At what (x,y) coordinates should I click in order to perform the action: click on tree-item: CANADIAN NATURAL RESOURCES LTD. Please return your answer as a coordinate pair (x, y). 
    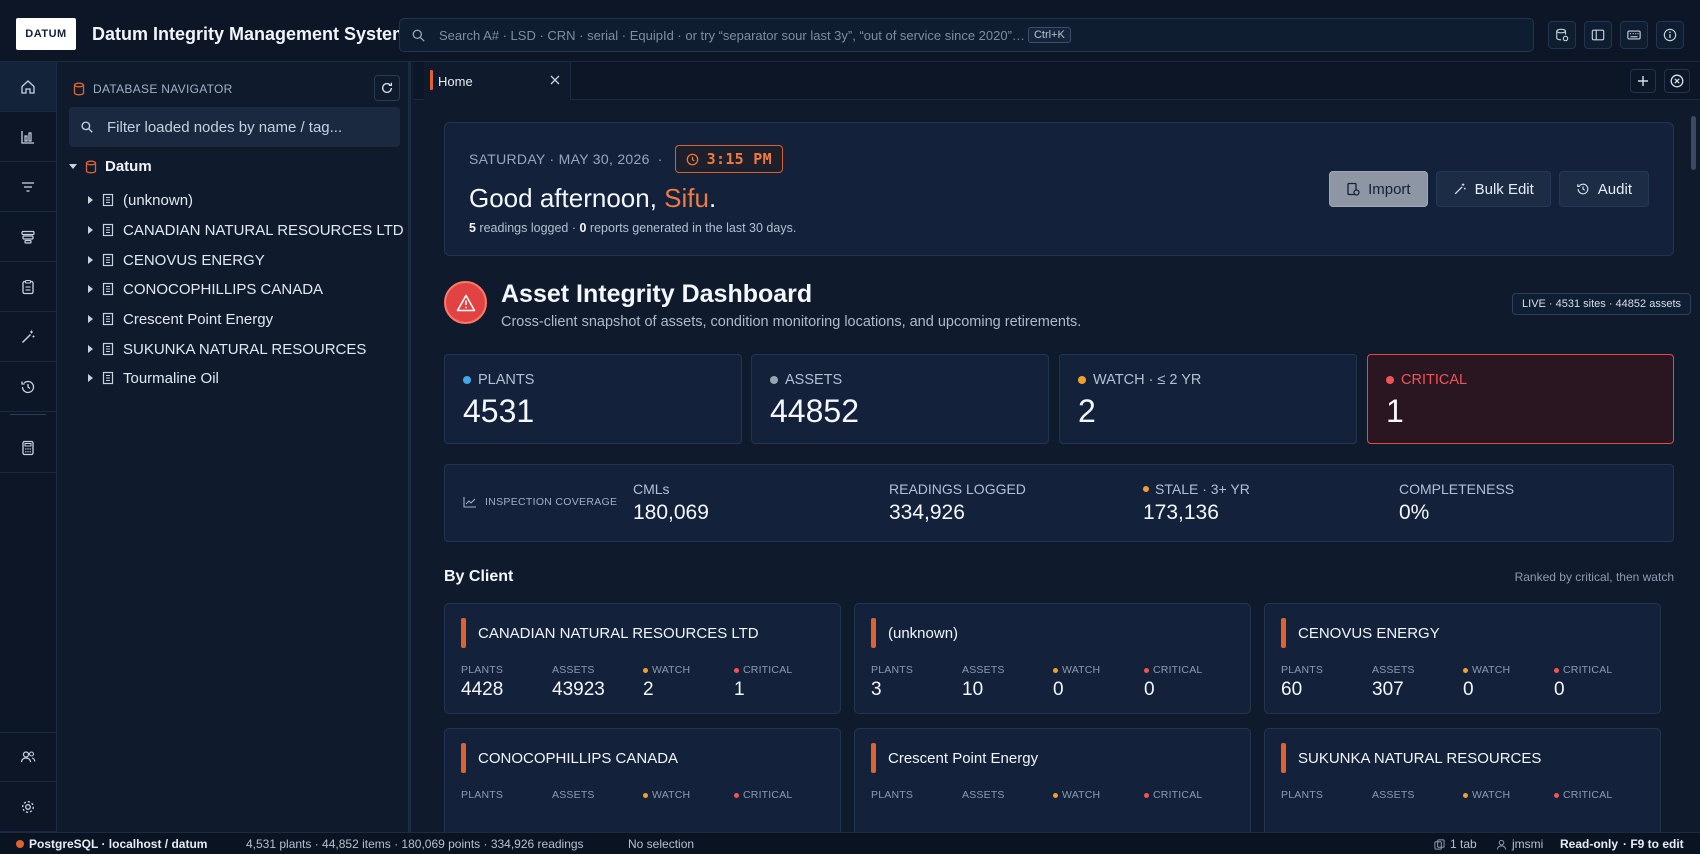
    Looking at the image, I should click on (246, 230).